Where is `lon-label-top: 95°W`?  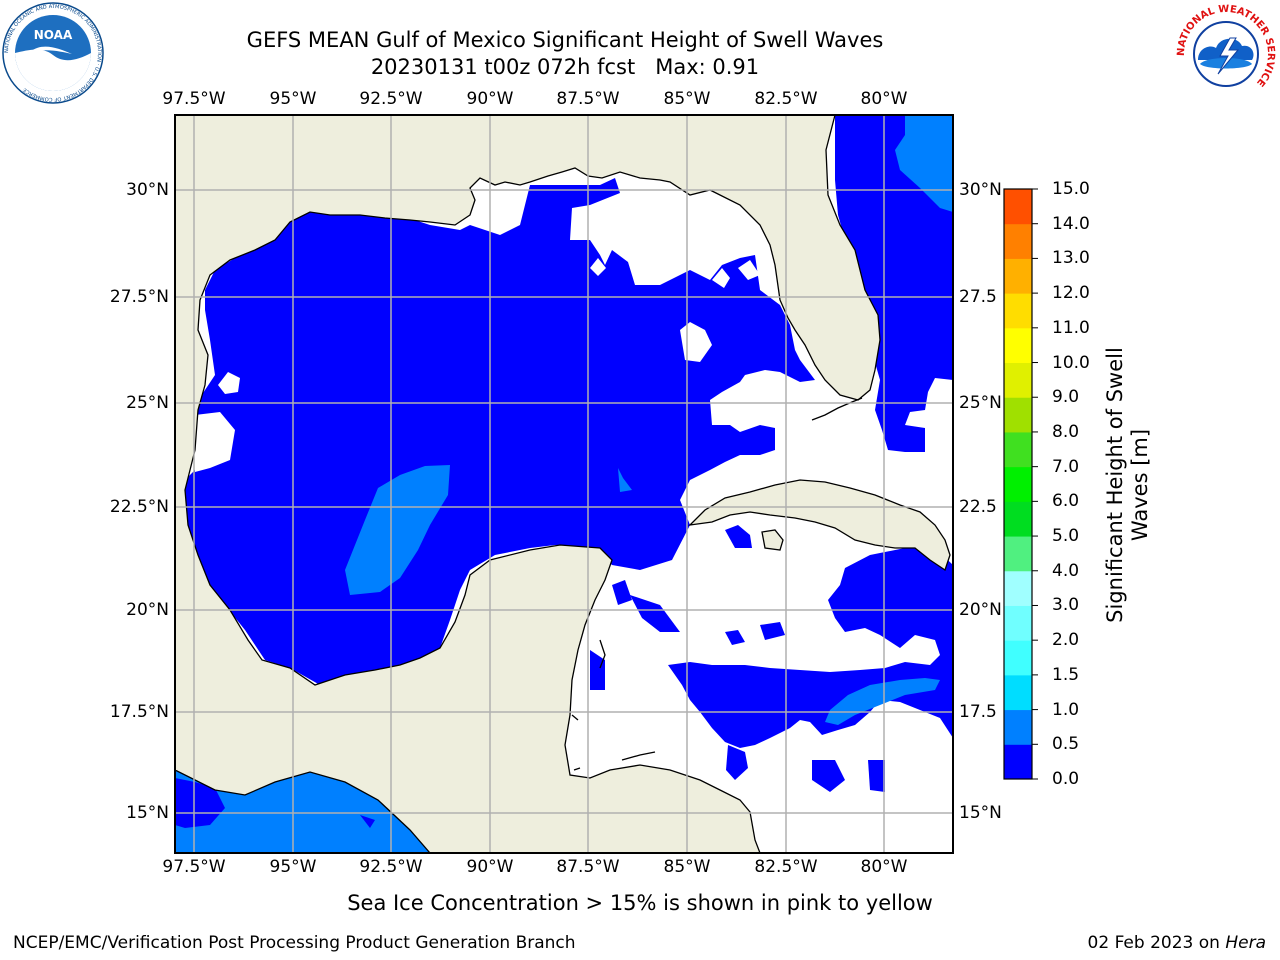 lon-label-top: 95°W is located at coordinates (293, 99).